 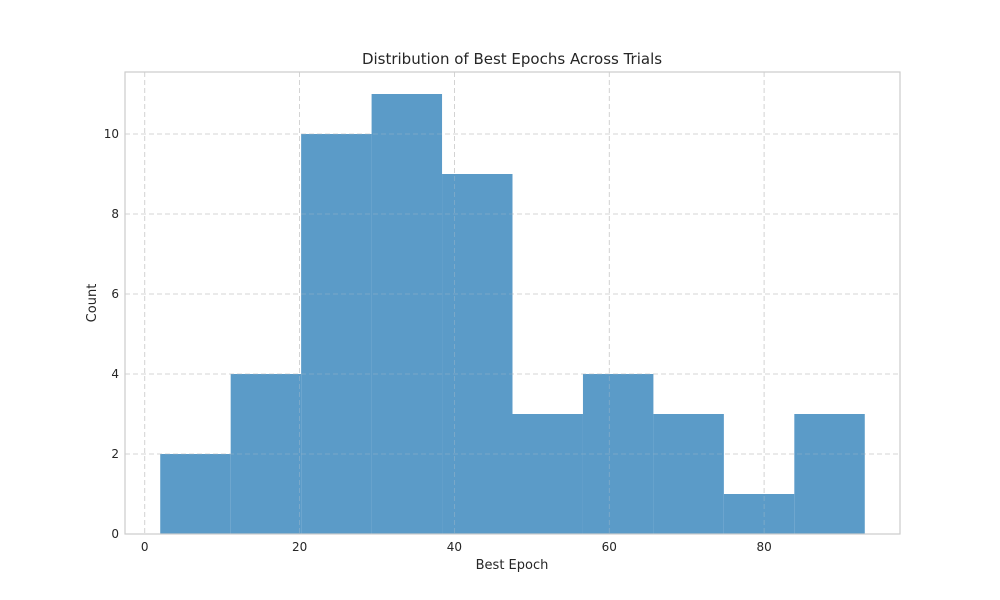 What do you see at coordinates (145, 547) in the screenshot?
I see `x-tick-label: 0` at bounding box center [145, 547].